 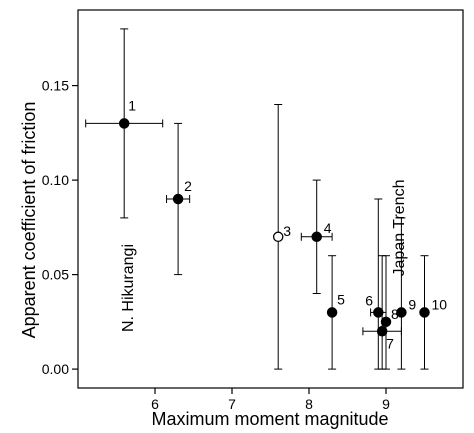 What do you see at coordinates (328, 228) in the screenshot?
I see `data-point-label: 4` at bounding box center [328, 228].